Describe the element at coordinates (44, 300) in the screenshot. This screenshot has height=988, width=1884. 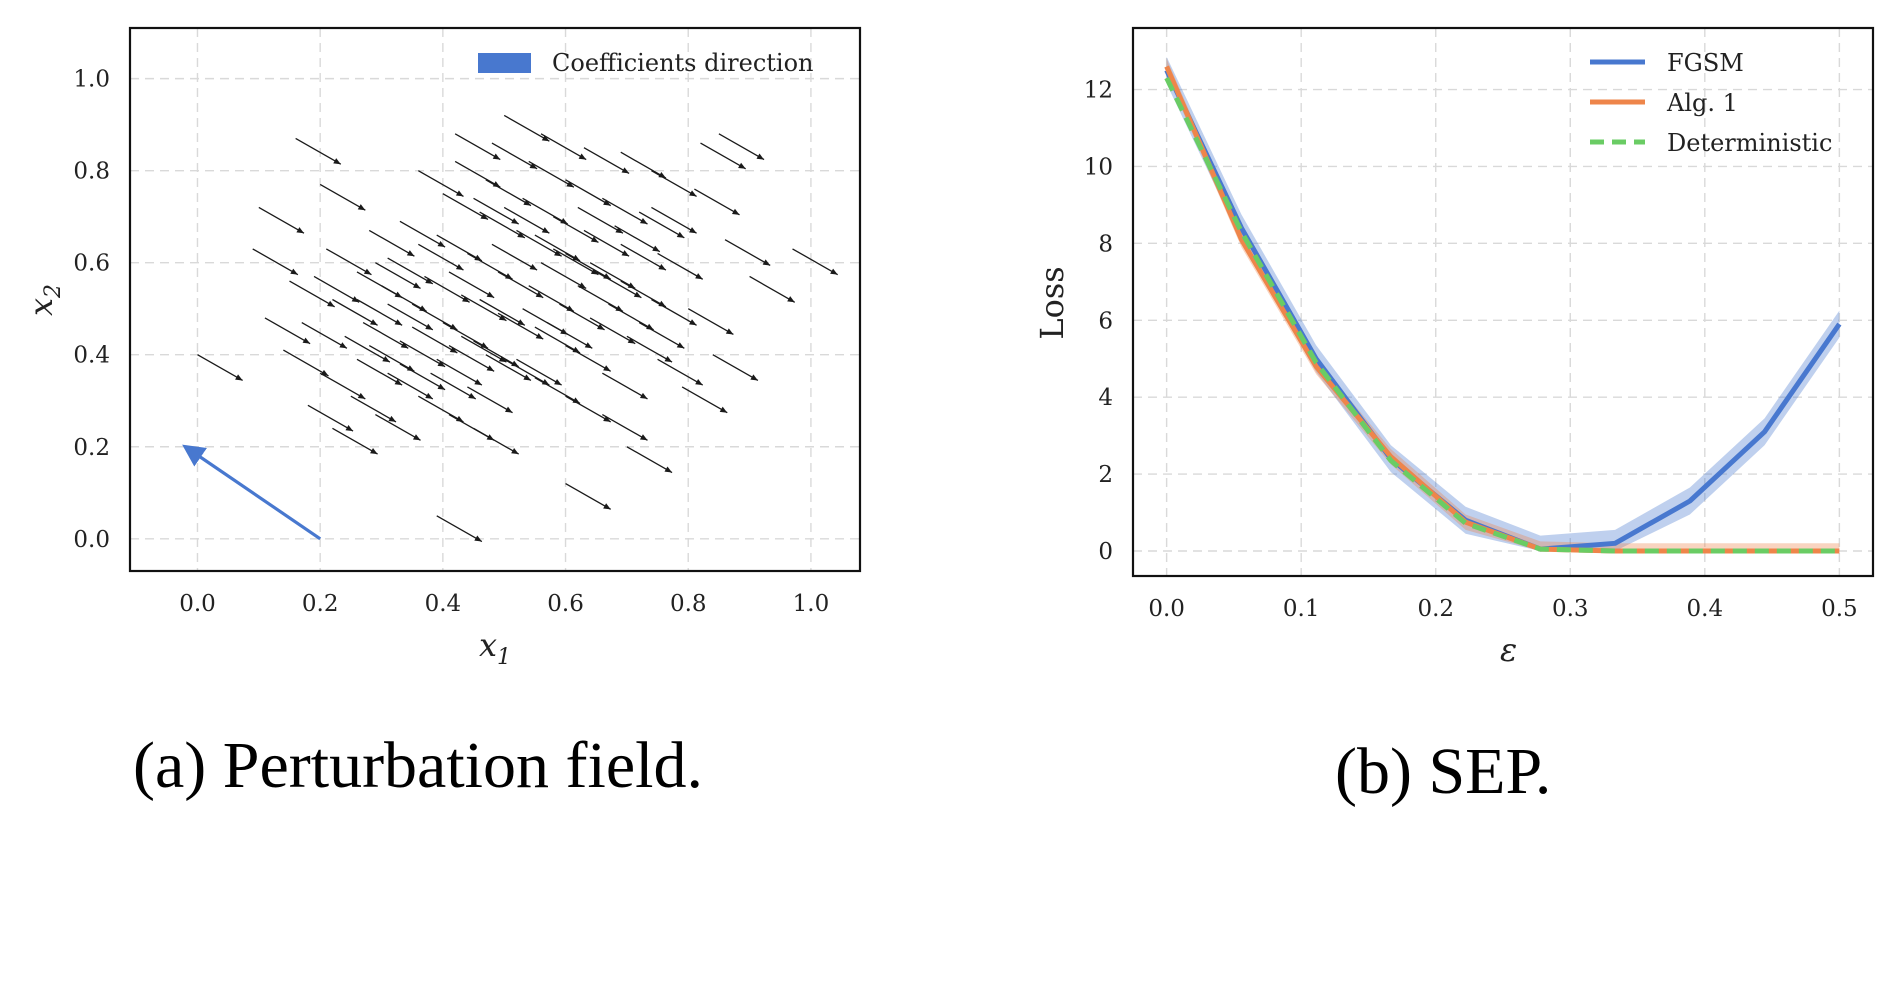
I see `y-axis-label: x2` at that location.